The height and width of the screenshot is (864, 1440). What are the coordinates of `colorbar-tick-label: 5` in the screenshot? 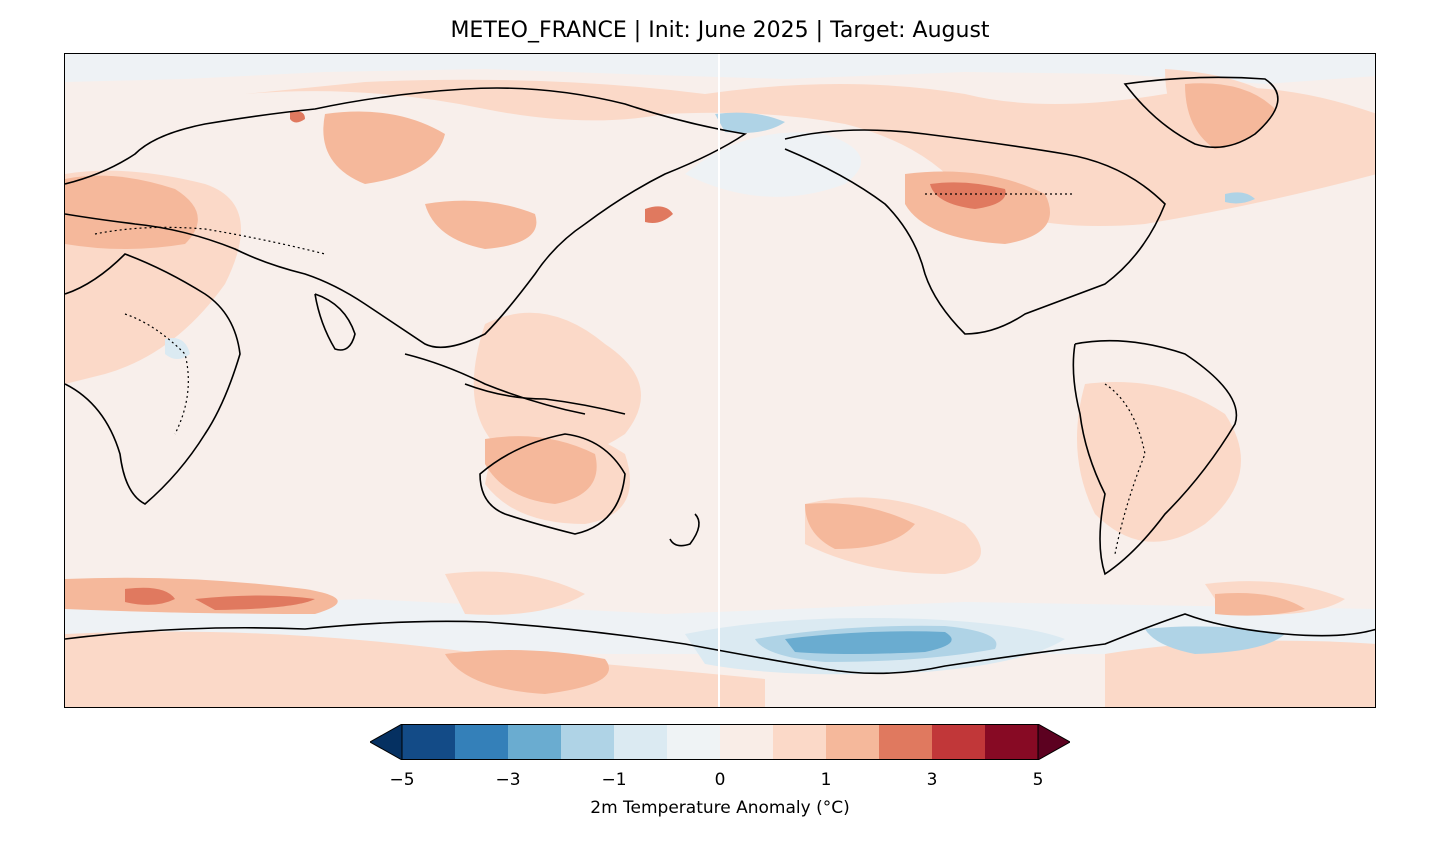 It's located at (1038, 780).